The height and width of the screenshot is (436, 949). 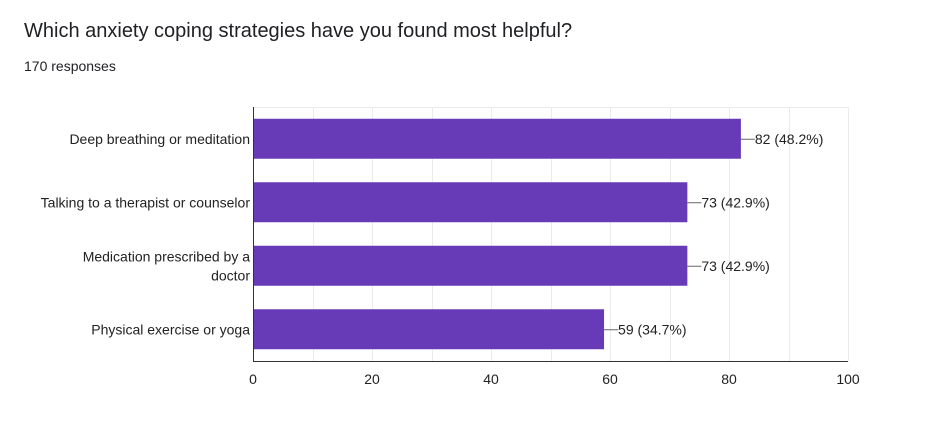 I want to click on category-label: Medication prescribed by a, so click(x=167, y=256).